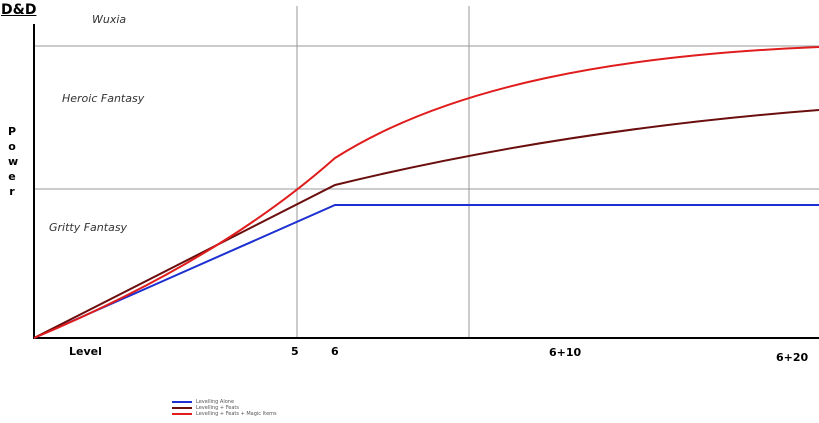 The height and width of the screenshot is (423, 819). What do you see at coordinates (103, 98) in the screenshot?
I see `zone-label: Heroic Fantasy` at bounding box center [103, 98].